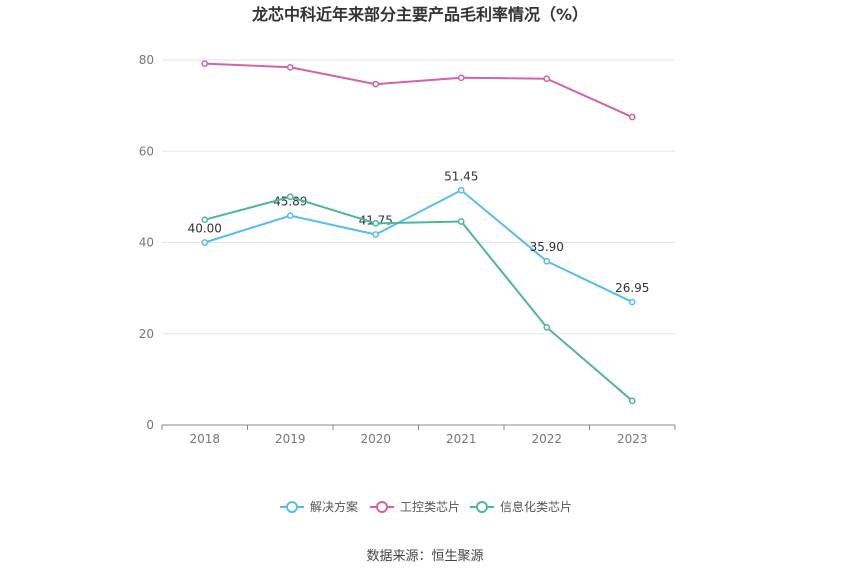 The width and height of the screenshot is (850, 575). What do you see at coordinates (146, 334) in the screenshot?
I see `y-tick-label: 20` at bounding box center [146, 334].